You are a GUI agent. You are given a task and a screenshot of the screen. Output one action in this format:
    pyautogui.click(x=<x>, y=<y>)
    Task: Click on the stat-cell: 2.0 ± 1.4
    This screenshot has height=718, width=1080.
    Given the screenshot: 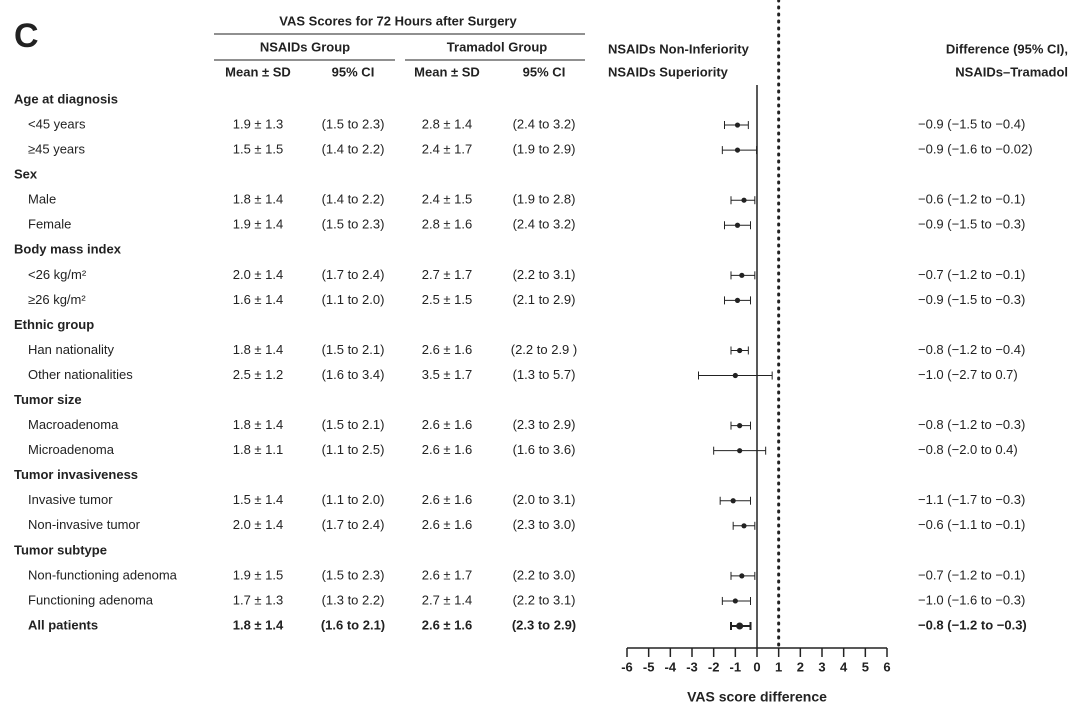 What is the action you would take?
    pyautogui.click(x=258, y=524)
    